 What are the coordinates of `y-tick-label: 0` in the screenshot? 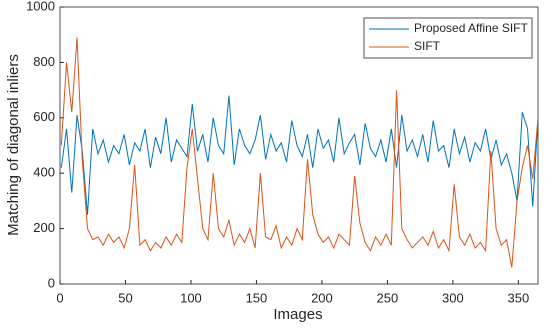 It's located at (51, 282).